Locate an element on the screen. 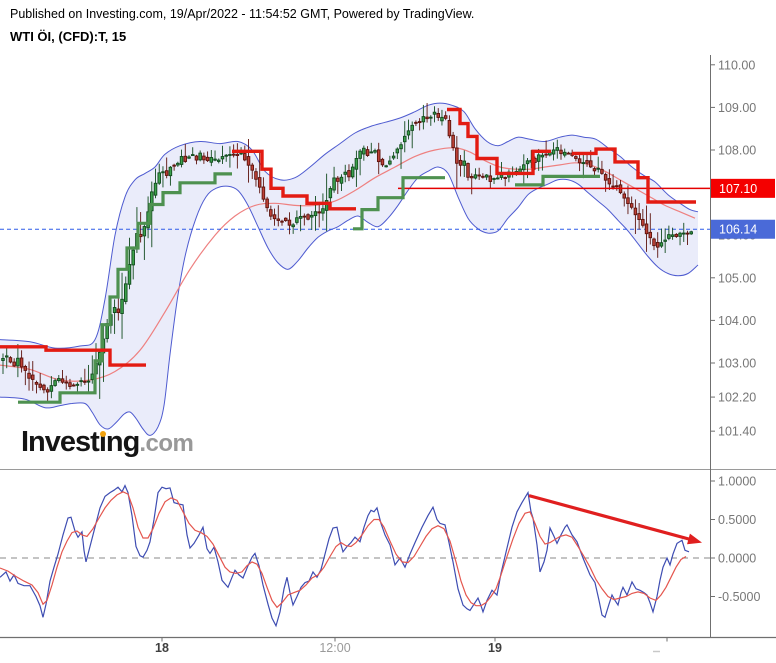  oscillator-tick-label: -0.5000 is located at coordinates (739, 597).